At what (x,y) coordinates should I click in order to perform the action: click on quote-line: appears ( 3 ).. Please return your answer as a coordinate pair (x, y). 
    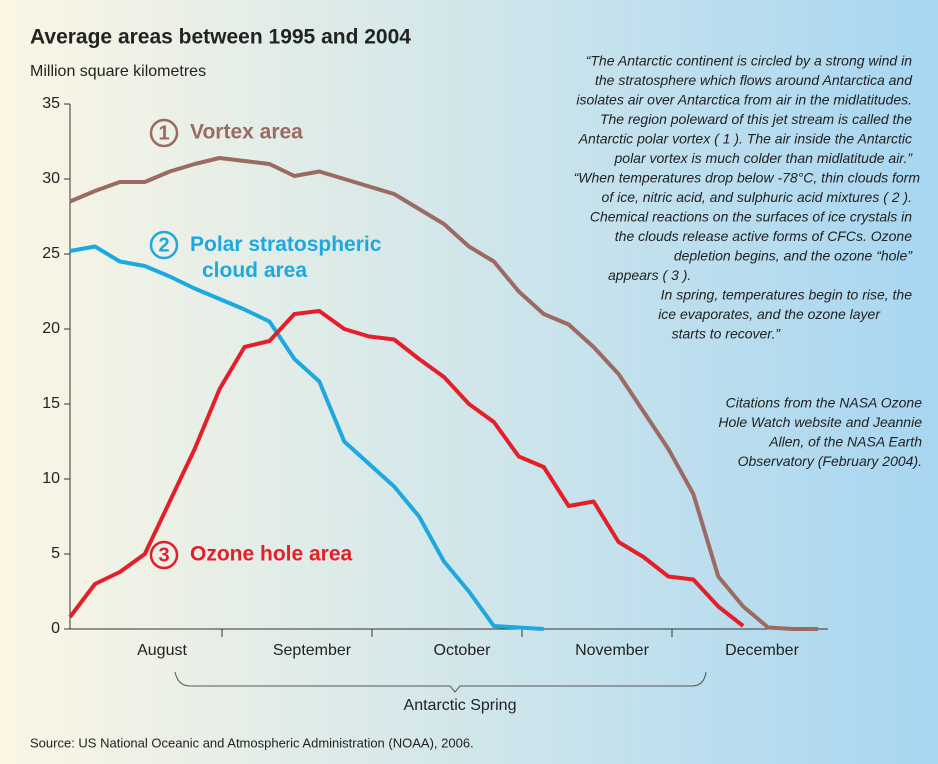
    Looking at the image, I should click on (649, 275).